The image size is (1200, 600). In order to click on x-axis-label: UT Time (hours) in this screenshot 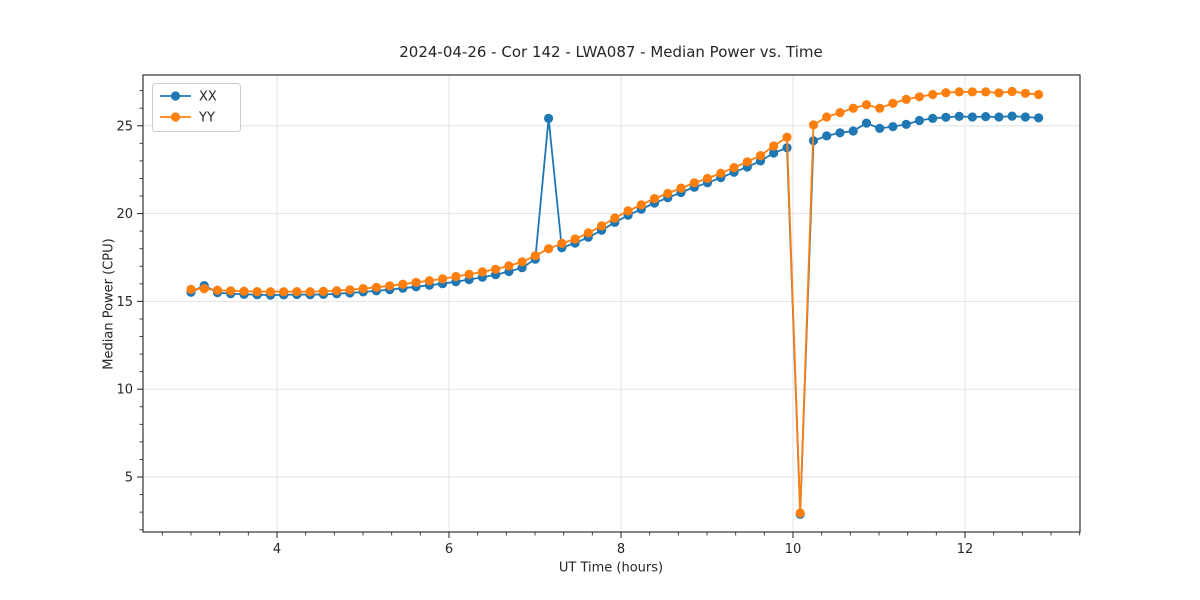, I will do `click(611, 568)`.